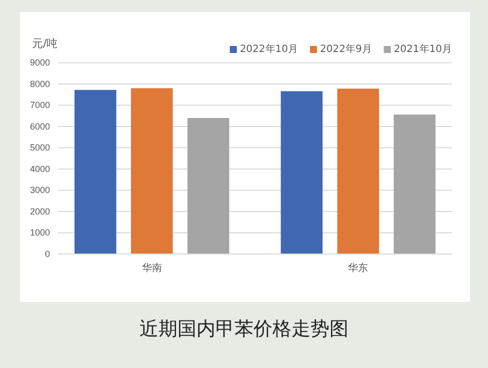  I want to click on y-tick-label: 3000, so click(40, 190).